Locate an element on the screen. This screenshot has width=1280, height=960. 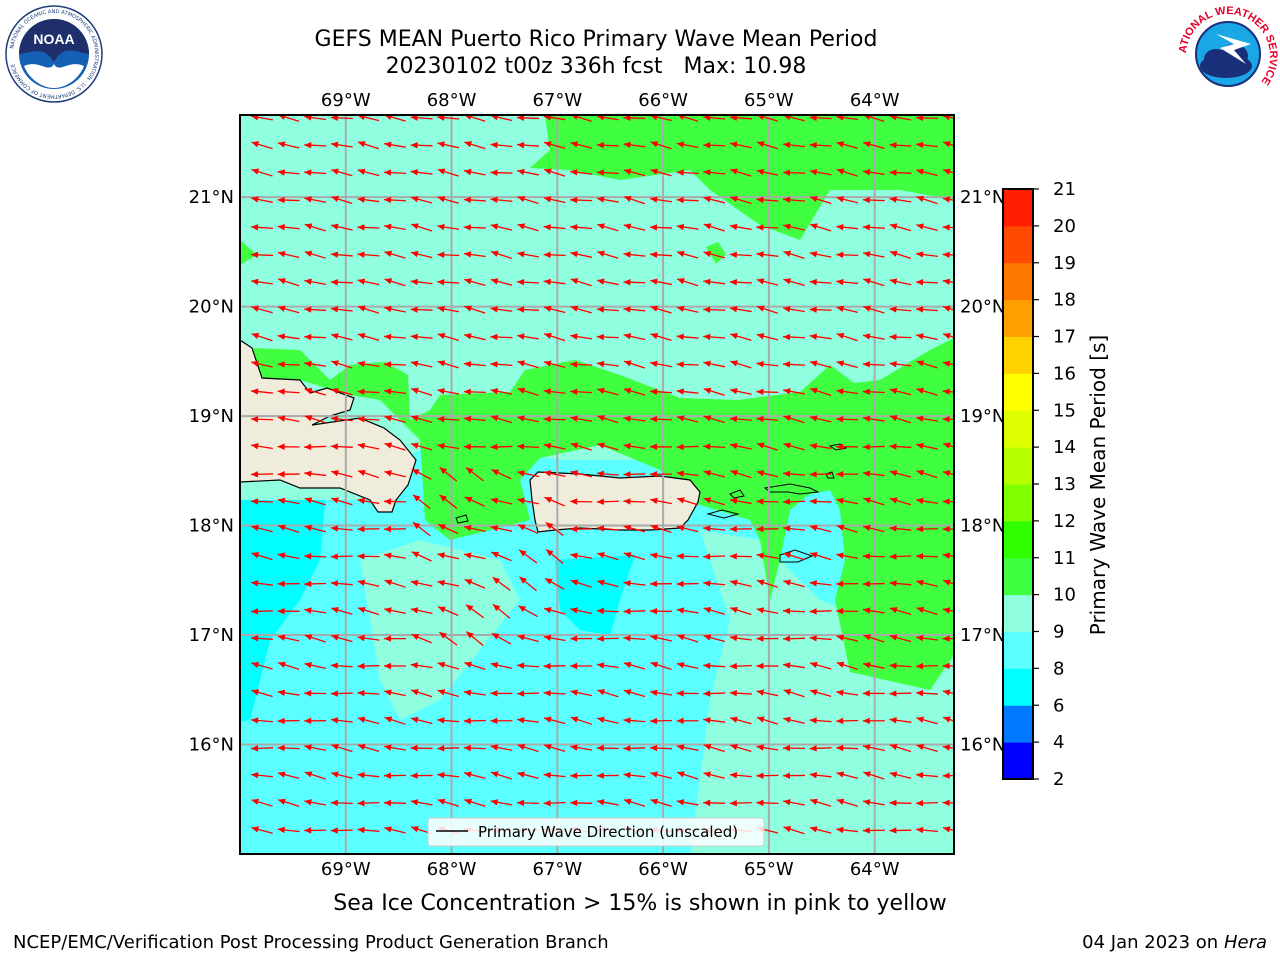
lon-label-bottom: 68°W is located at coordinates (452, 869).